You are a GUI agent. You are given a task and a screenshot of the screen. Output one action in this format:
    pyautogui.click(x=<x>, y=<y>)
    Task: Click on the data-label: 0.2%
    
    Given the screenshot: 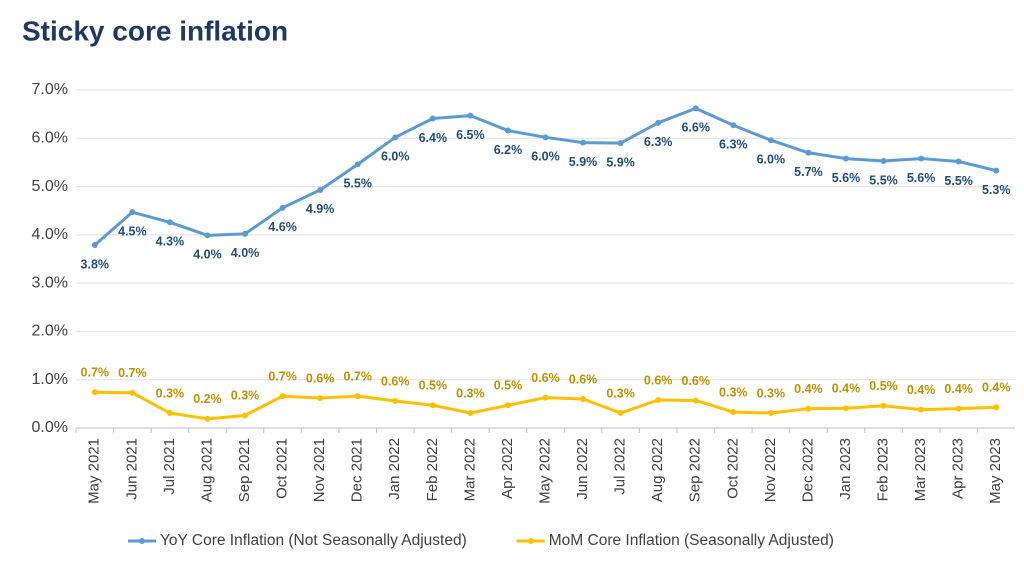 What is the action you would take?
    pyautogui.click(x=207, y=399)
    